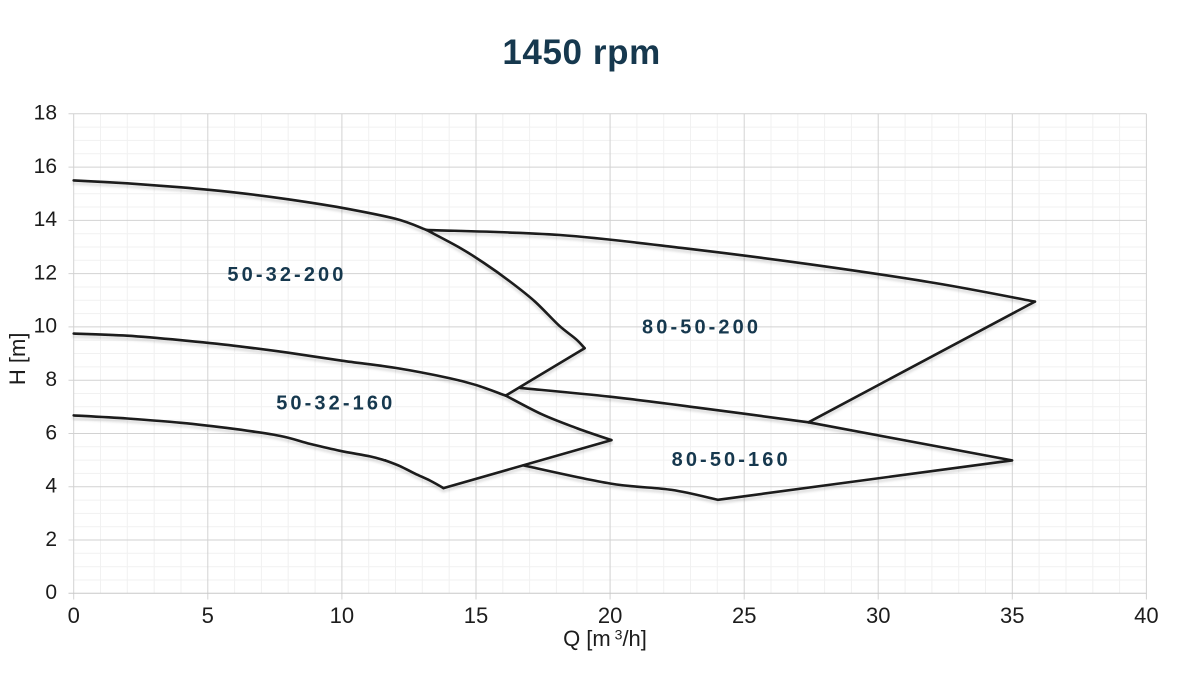 The width and height of the screenshot is (1200, 678). What do you see at coordinates (45, 113) in the screenshot?
I see `svg-text: 18` at bounding box center [45, 113].